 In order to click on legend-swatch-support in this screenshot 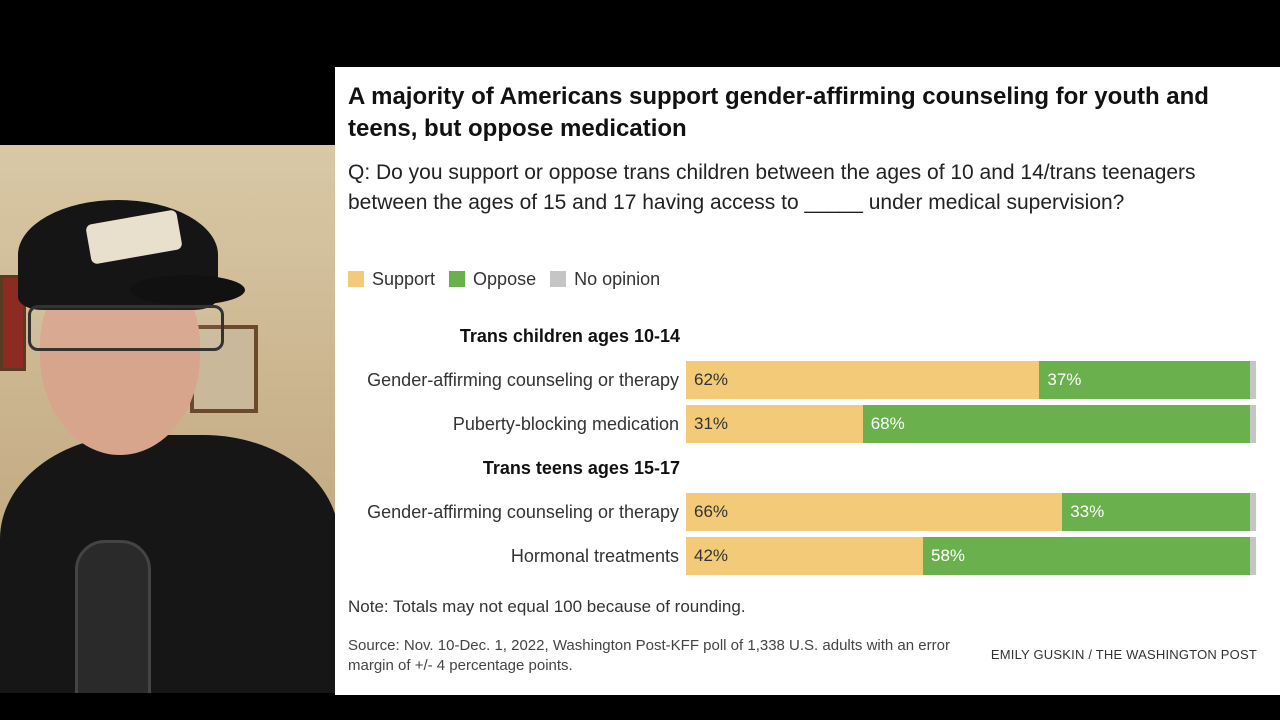, I will do `click(356, 279)`.